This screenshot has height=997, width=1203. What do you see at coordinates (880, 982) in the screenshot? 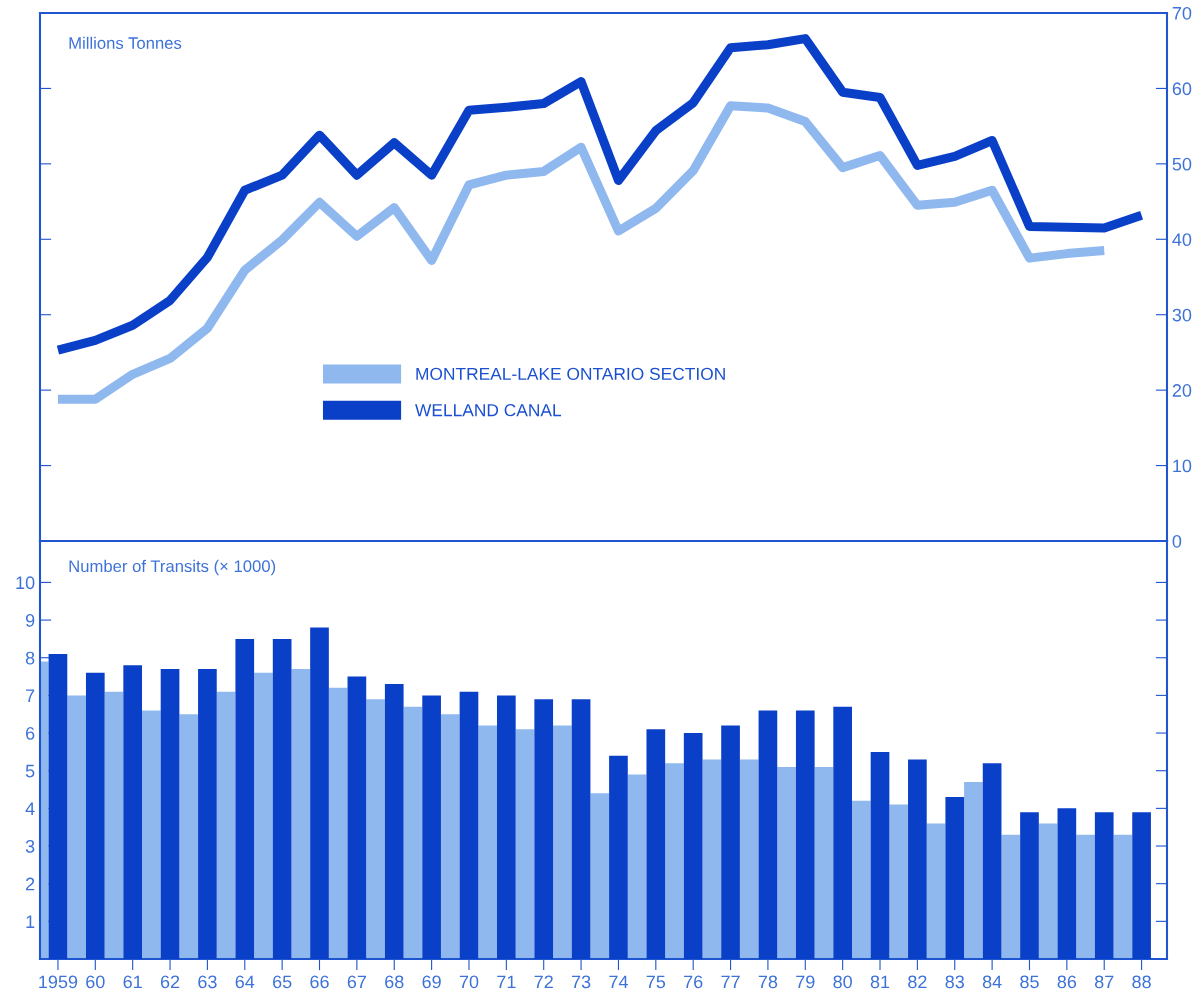
I see `x-tick-label: 81` at bounding box center [880, 982].